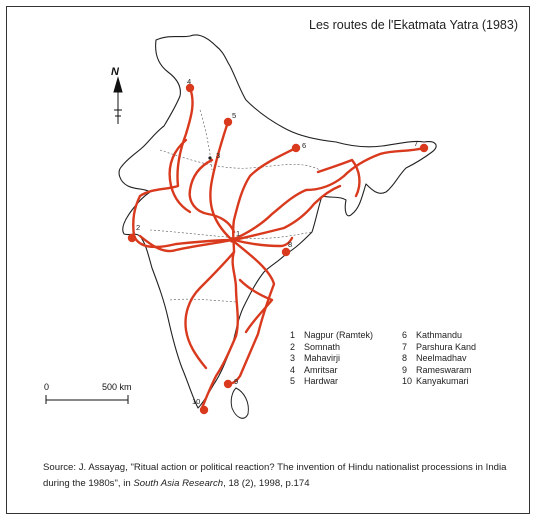 This screenshot has height=522, width=538. I want to click on route-amritsar-somnath, so click(183, 167).